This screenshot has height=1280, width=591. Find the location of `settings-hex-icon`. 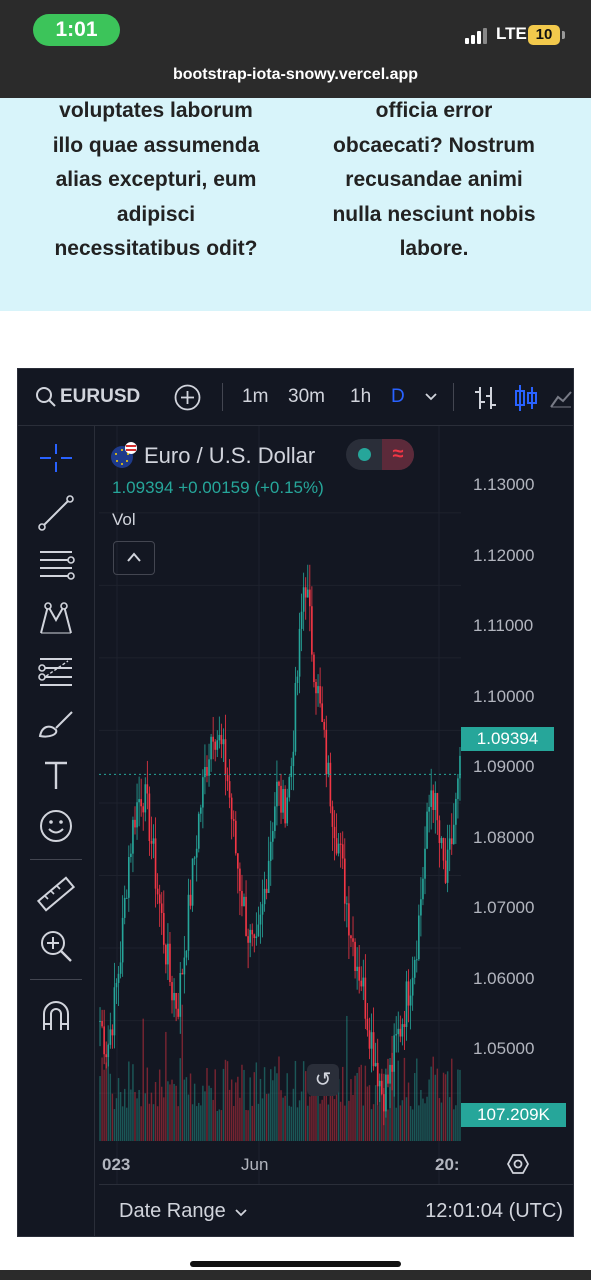

settings-hex-icon is located at coordinates (518, 1164).